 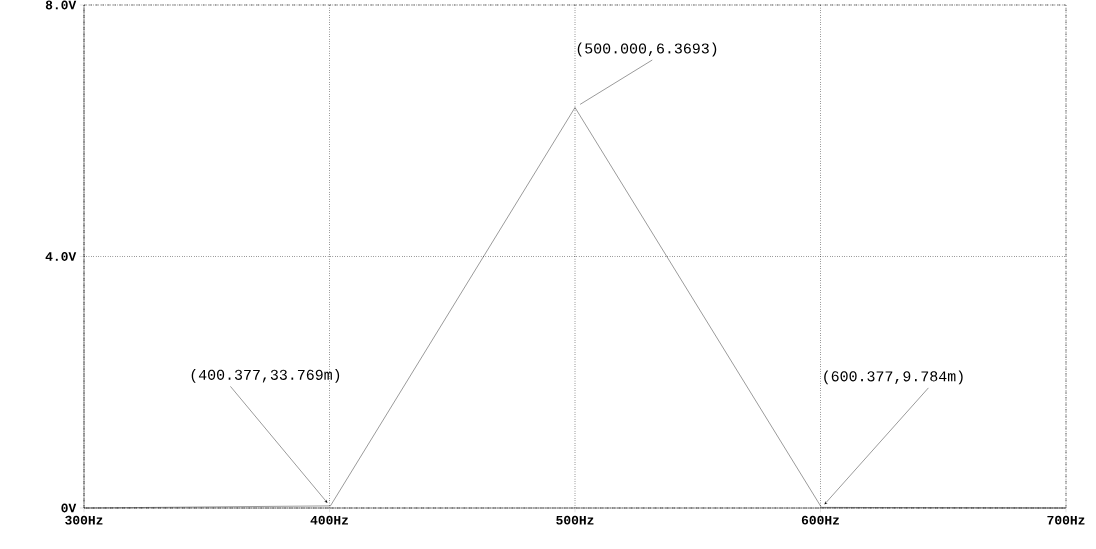 I want to click on y-tick-label: 8.0V, so click(x=61, y=5).